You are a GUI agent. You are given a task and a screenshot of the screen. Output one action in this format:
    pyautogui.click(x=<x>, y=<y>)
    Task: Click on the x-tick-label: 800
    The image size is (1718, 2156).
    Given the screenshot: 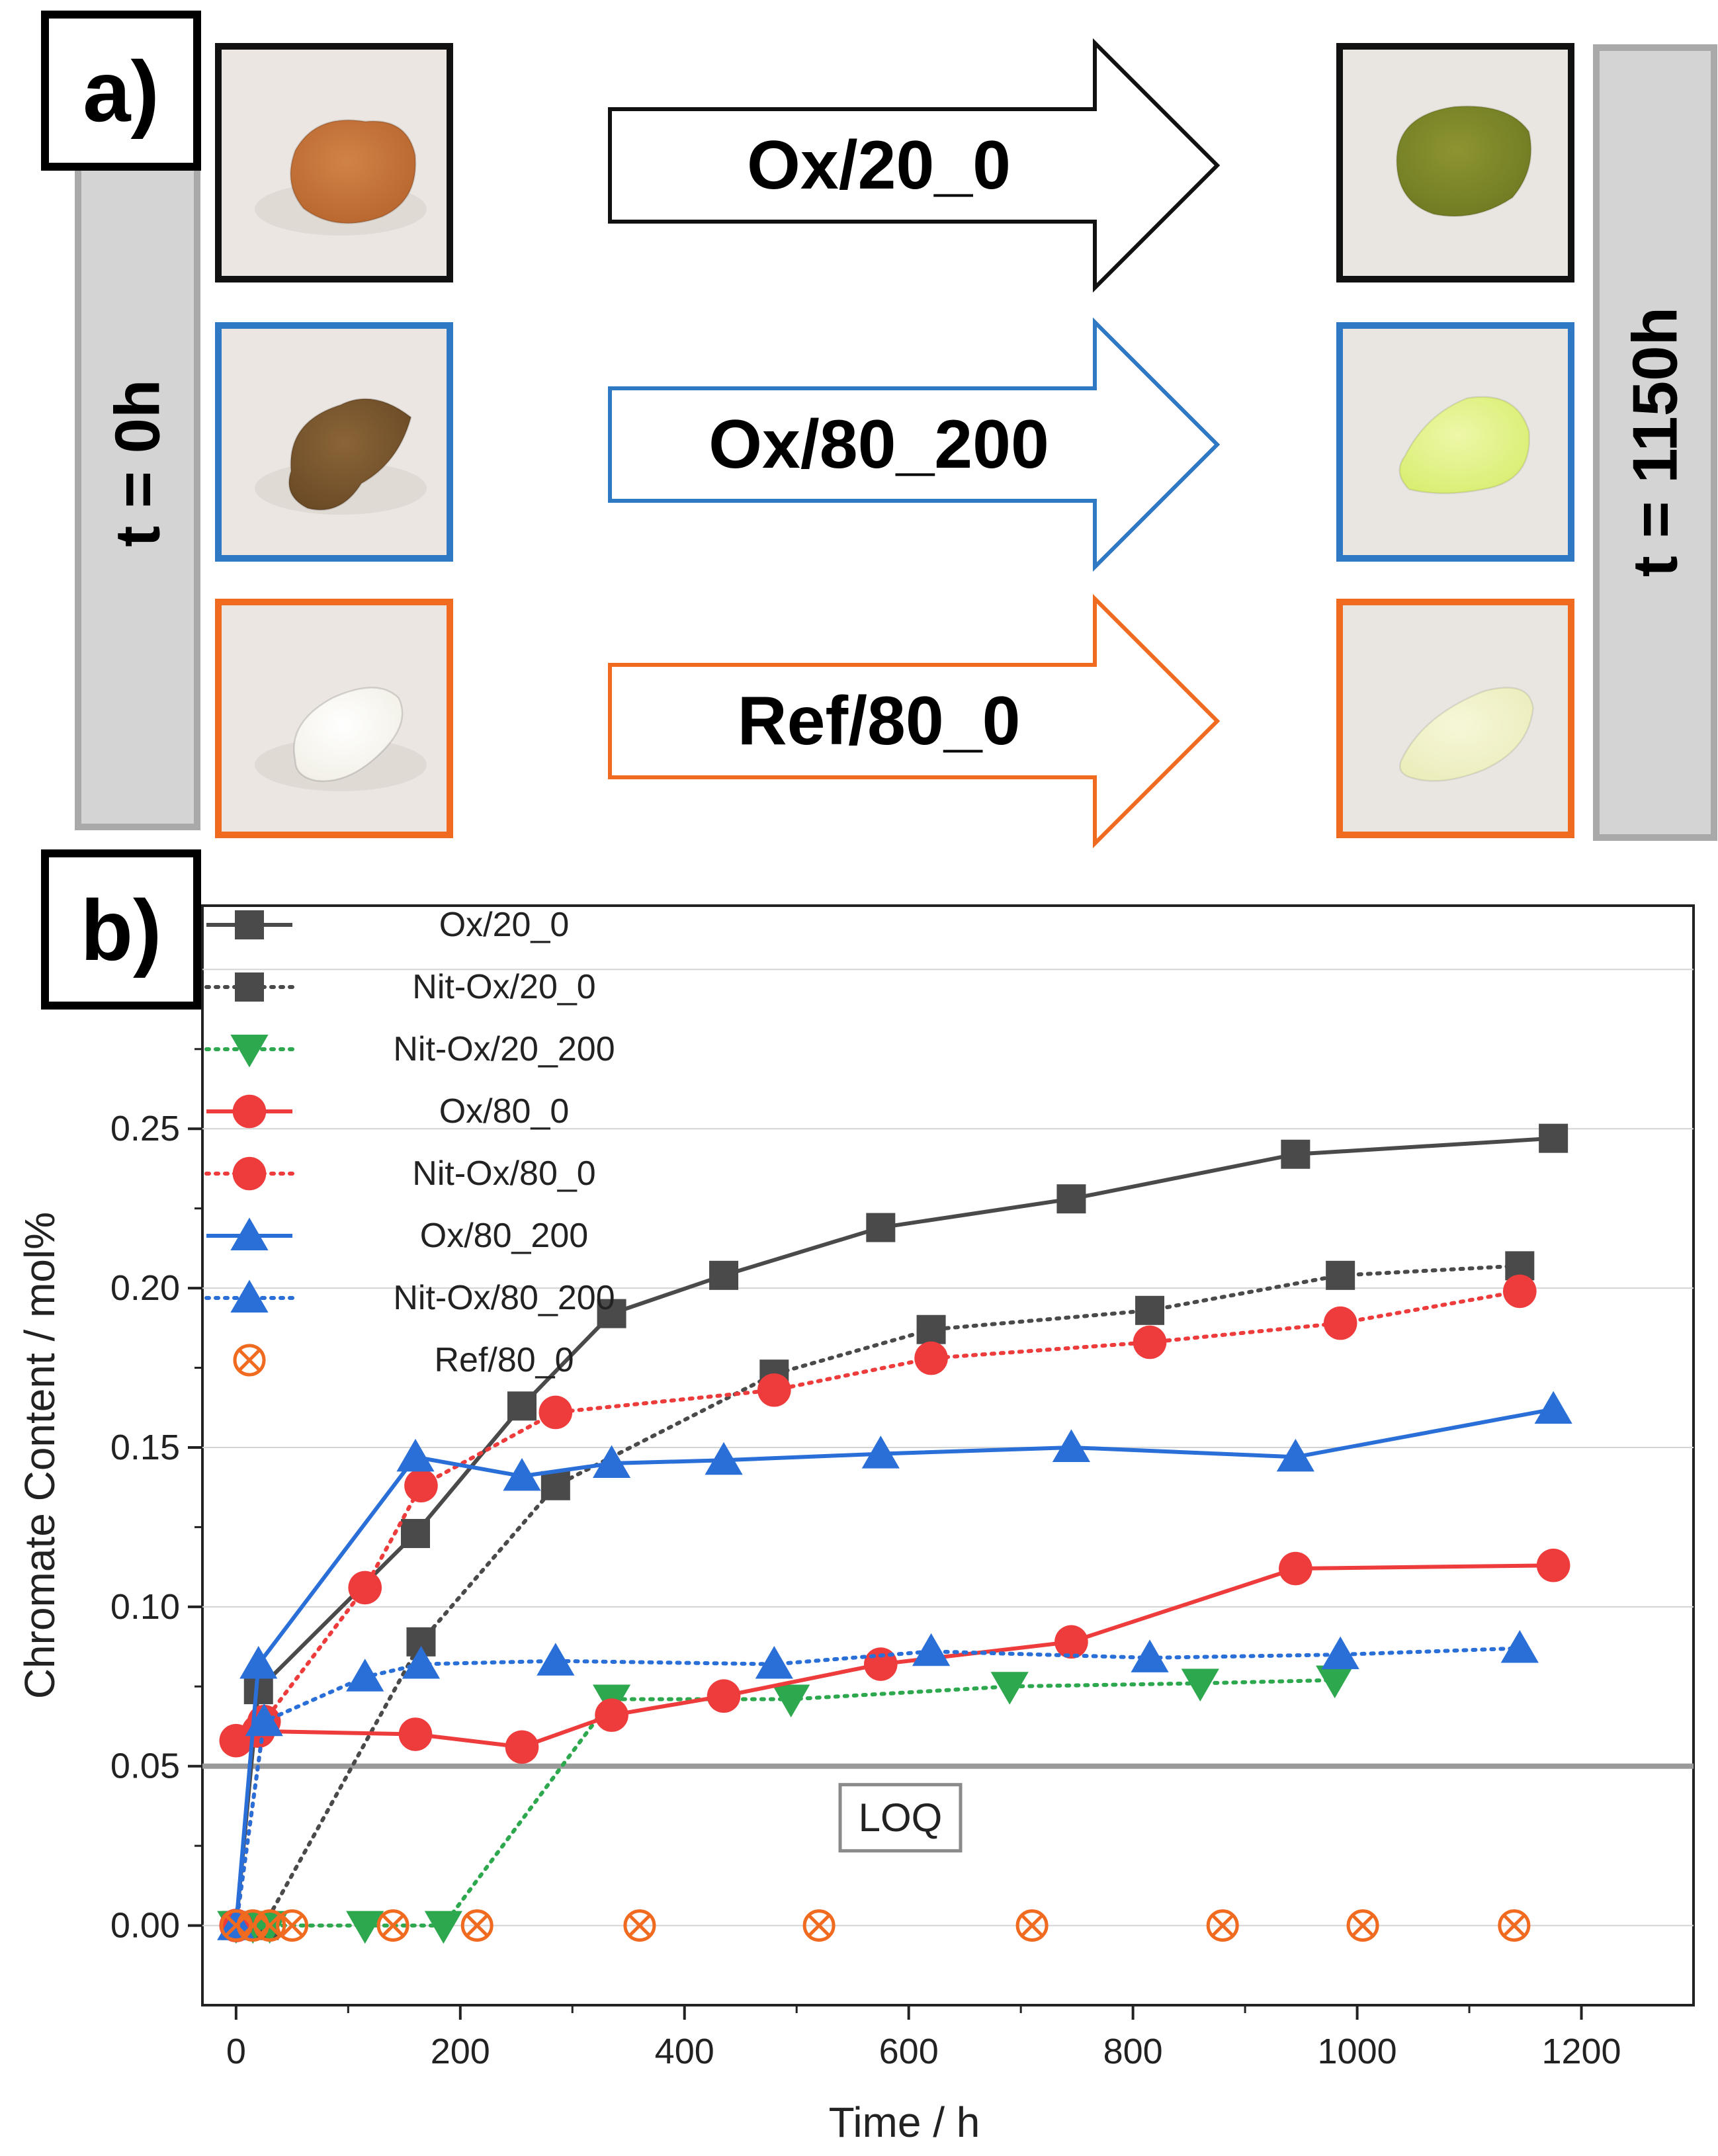 What is the action you would take?
    pyautogui.click(x=1133, y=2051)
    